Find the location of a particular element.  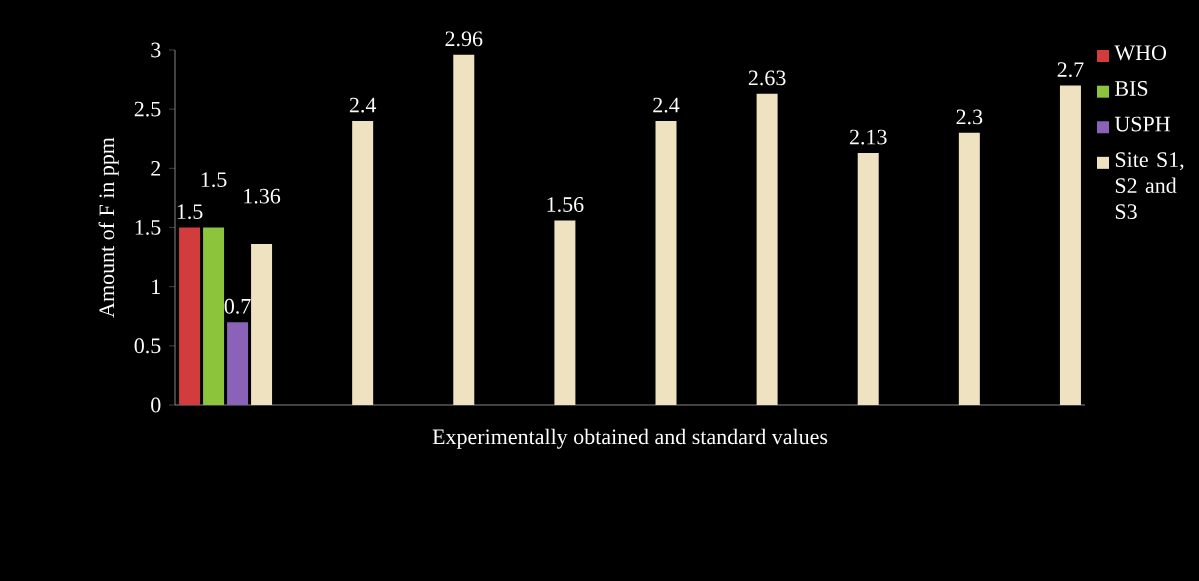

x-axis-title: Experimentally obtained and standard values is located at coordinates (630, 438).